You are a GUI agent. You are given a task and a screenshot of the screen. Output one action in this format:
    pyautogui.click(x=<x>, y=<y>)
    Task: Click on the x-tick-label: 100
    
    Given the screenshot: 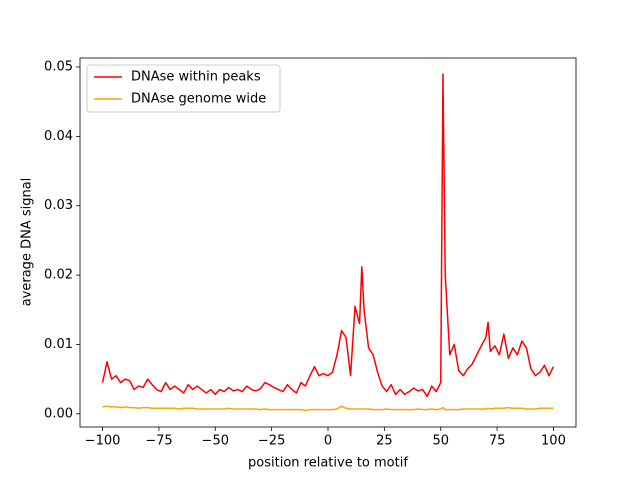 What is the action you would take?
    pyautogui.click(x=553, y=441)
    